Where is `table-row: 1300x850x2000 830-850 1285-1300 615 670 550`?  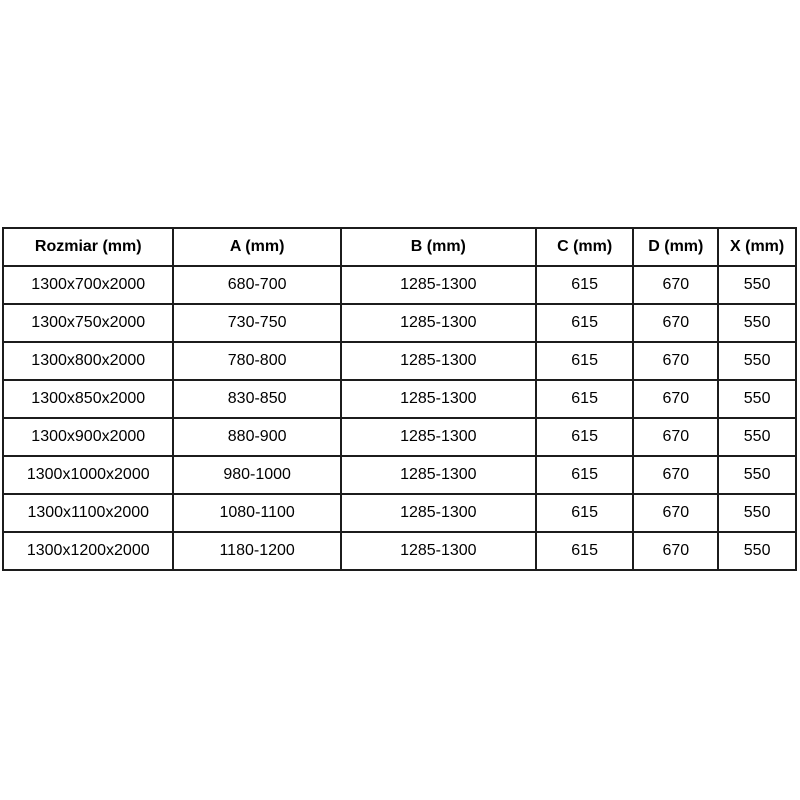
table-row: 1300x850x2000 830-850 1285-1300 615 670 550 is located at coordinates (399, 399).